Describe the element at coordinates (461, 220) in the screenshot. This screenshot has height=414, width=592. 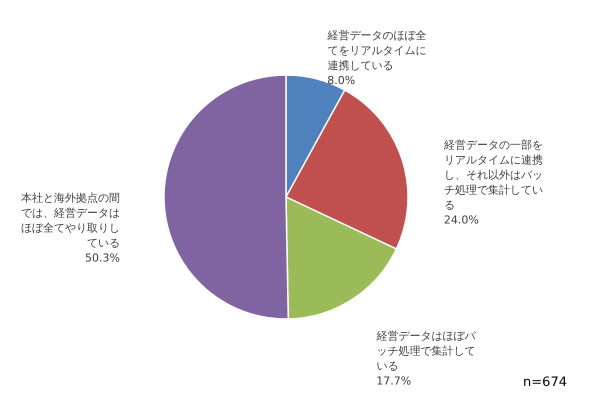
I see `data-label: 24.0%` at that location.